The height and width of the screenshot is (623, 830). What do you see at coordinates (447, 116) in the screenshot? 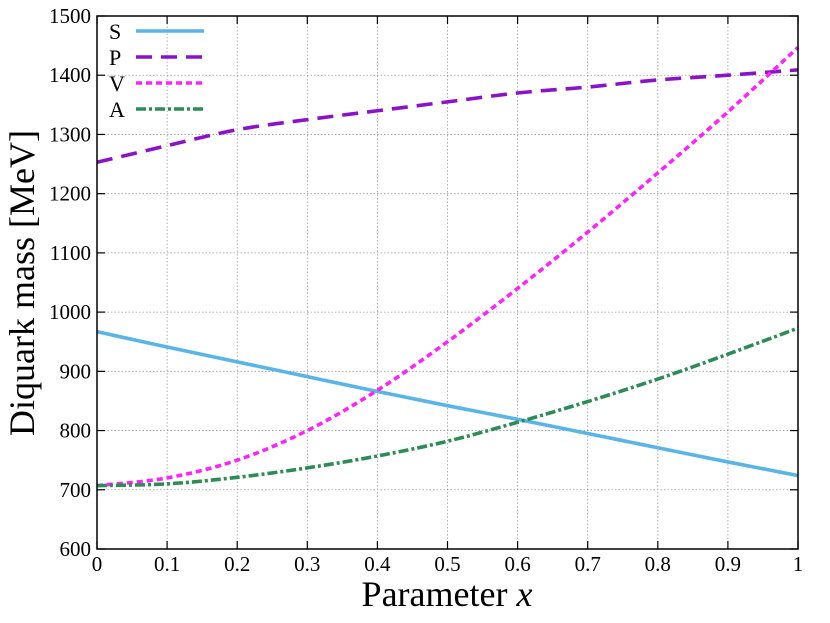
I see `series-line-P` at bounding box center [447, 116].